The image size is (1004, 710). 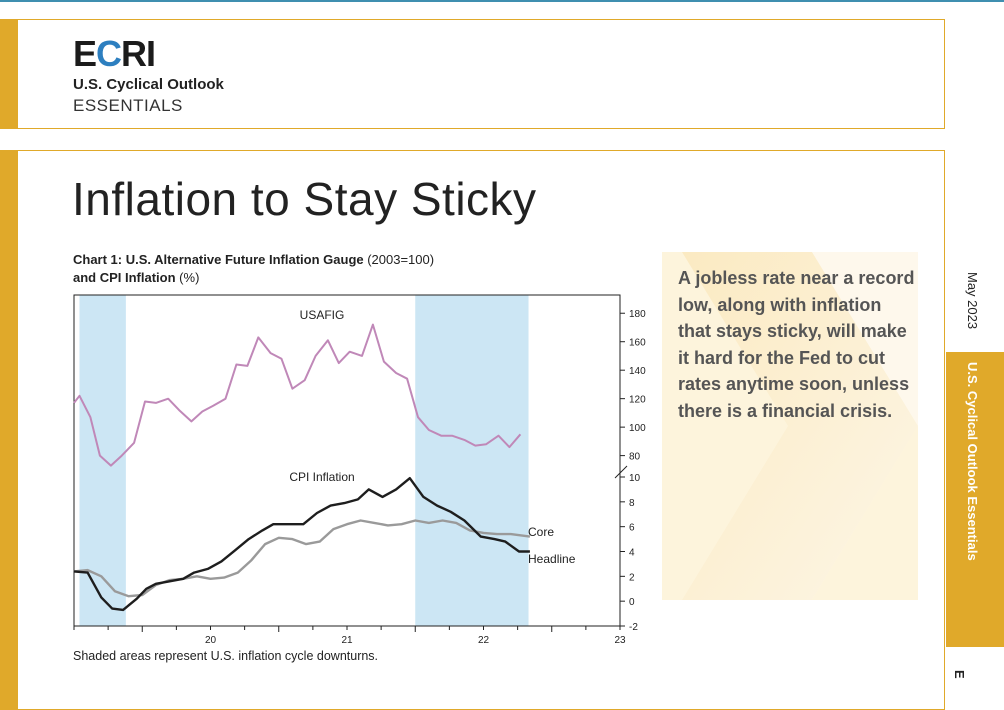 What do you see at coordinates (302, 558) in the screenshot?
I see `series-line-core` at bounding box center [302, 558].